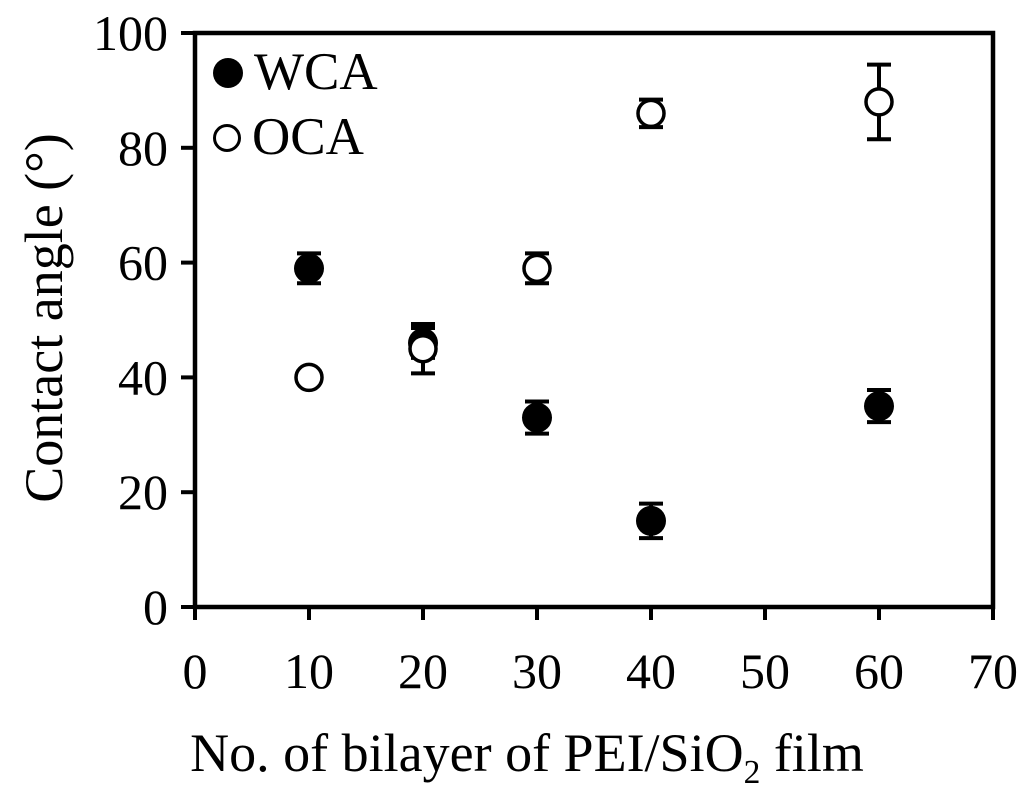 The height and width of the screenshot is (799, 1024). What do you see at coordinates (195, 671) in the screenshot?
I see `x-tick-label: 0` at bounding box center [195, 671].